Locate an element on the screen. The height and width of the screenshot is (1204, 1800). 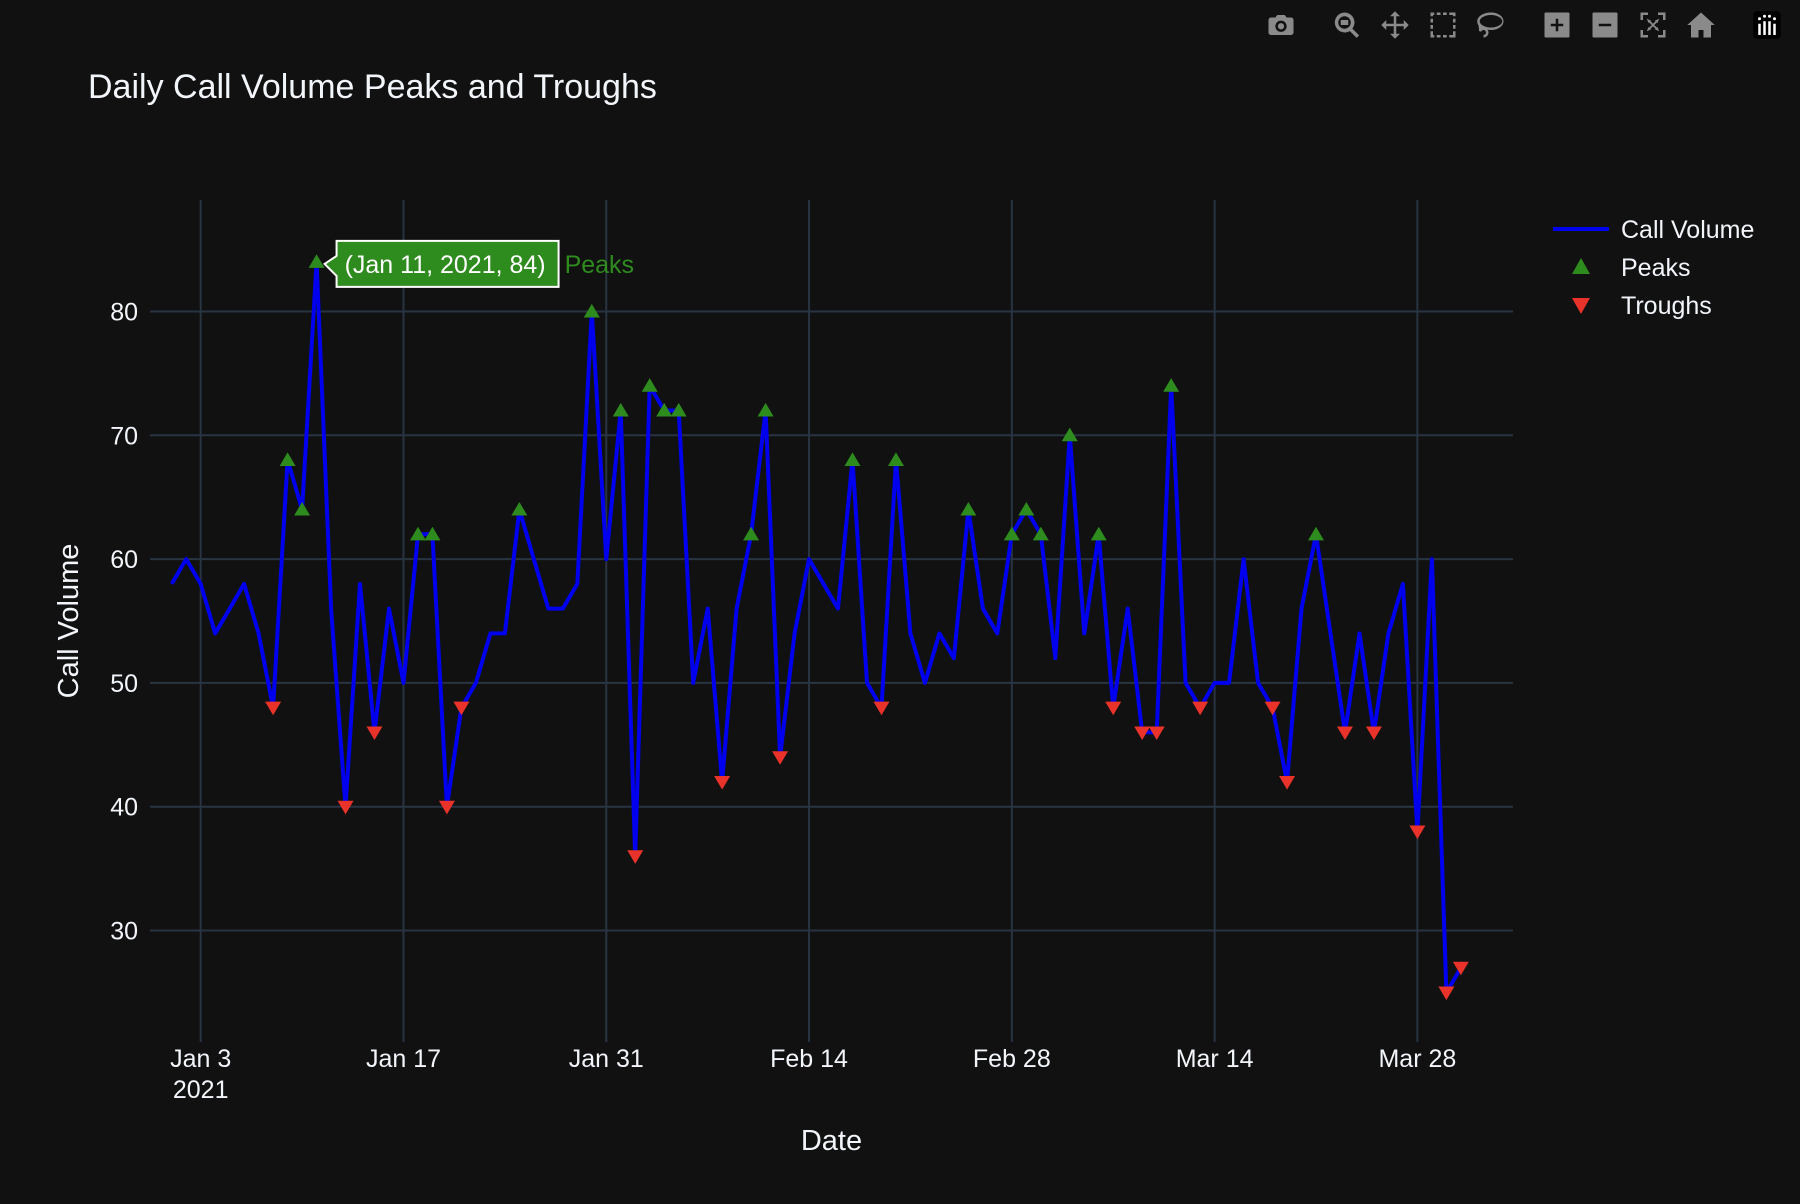
lasso-select-button is located at coordinates (1491, 25).